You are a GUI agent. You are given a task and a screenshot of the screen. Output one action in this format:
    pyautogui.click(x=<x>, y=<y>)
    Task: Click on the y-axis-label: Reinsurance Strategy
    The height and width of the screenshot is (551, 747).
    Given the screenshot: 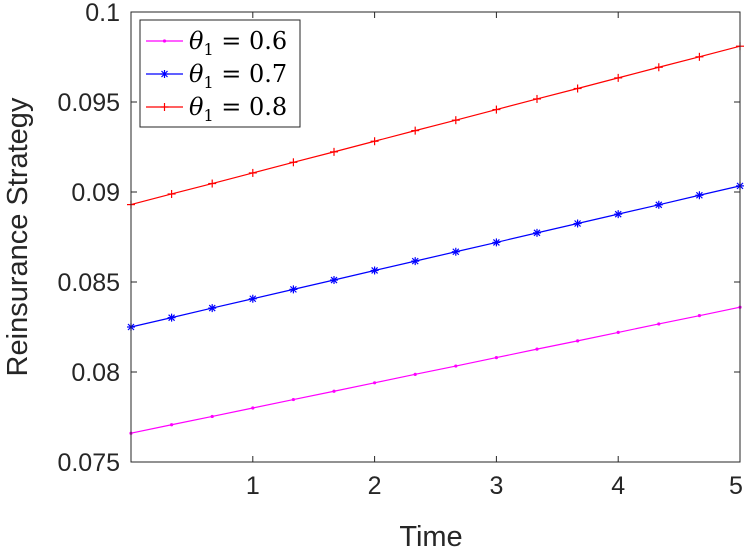 What is the action you would take?
    pyautogui.click(x=18, y=236)
    